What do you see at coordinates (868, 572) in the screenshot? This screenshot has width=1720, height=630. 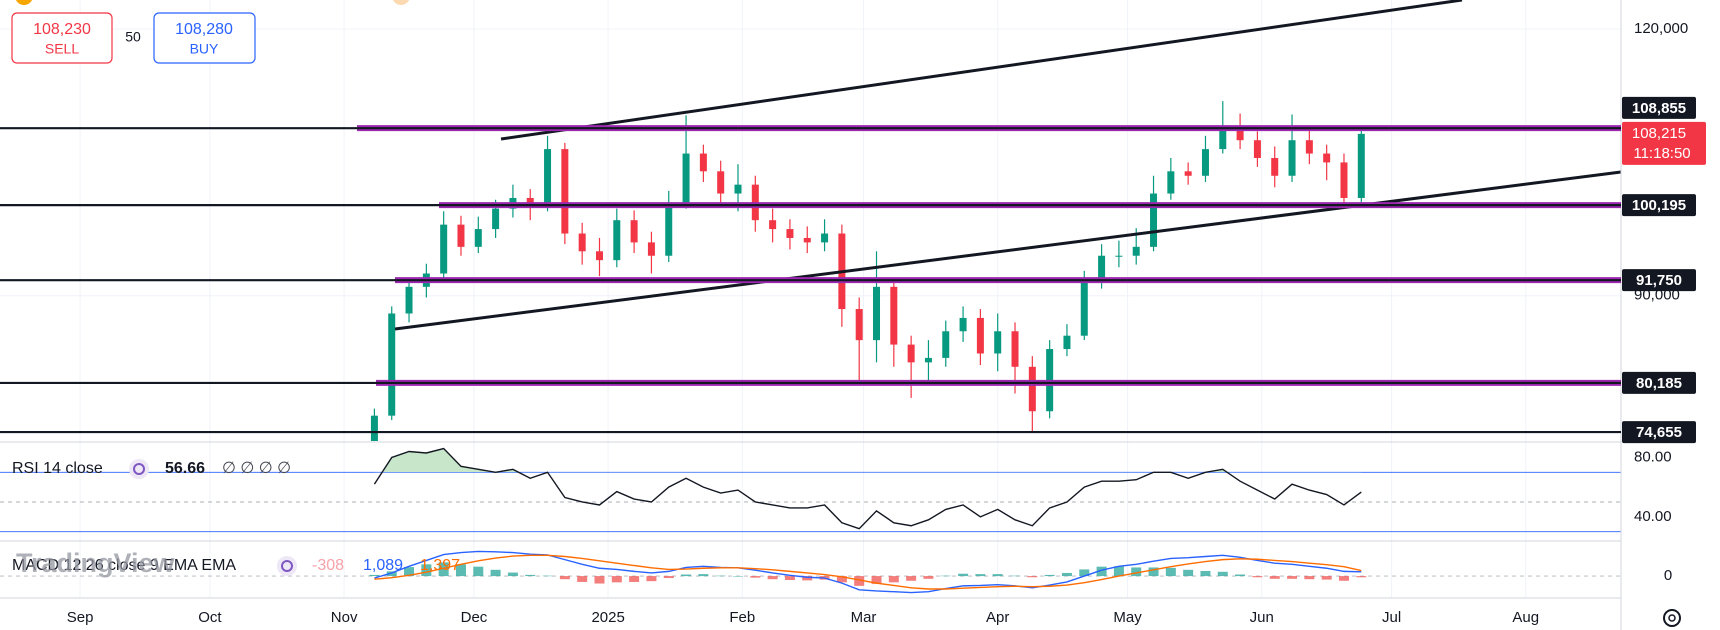 I see `macd-line` at bounding box center [868, 572].